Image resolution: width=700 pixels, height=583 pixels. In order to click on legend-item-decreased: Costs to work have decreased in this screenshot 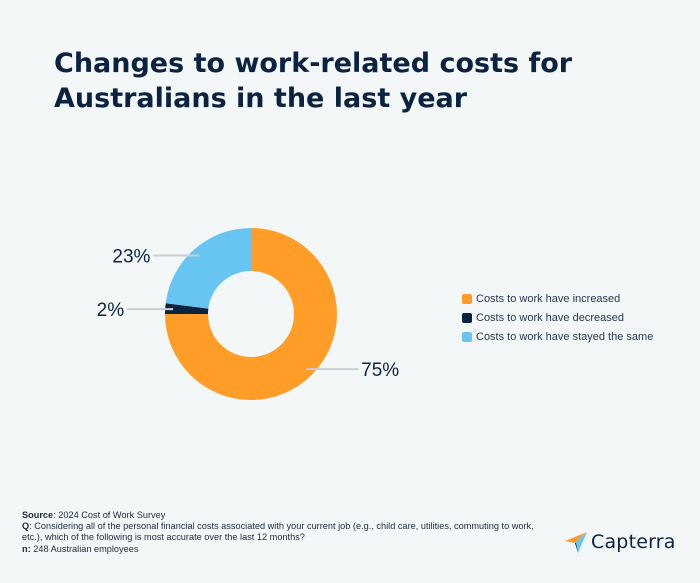, I will do `click(557, 317)`.